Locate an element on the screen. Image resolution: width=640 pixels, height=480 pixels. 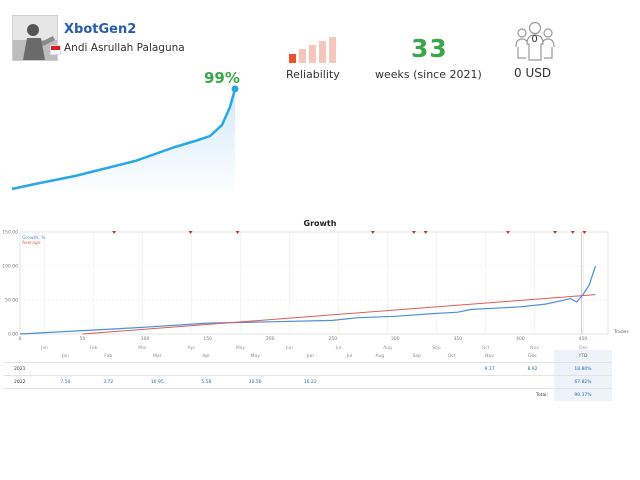
month-tick-label: May is located at coordinates (241, 347).